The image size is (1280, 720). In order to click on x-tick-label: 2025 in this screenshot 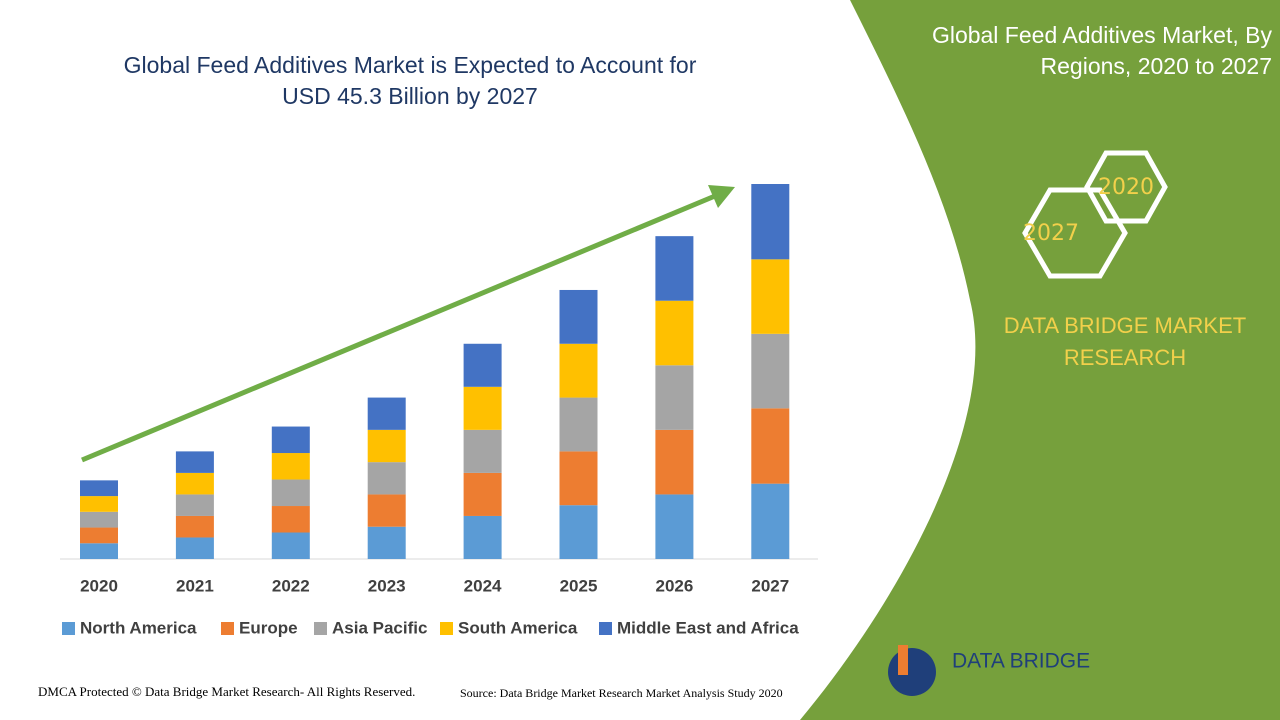, I will do `click(579, 585)`.